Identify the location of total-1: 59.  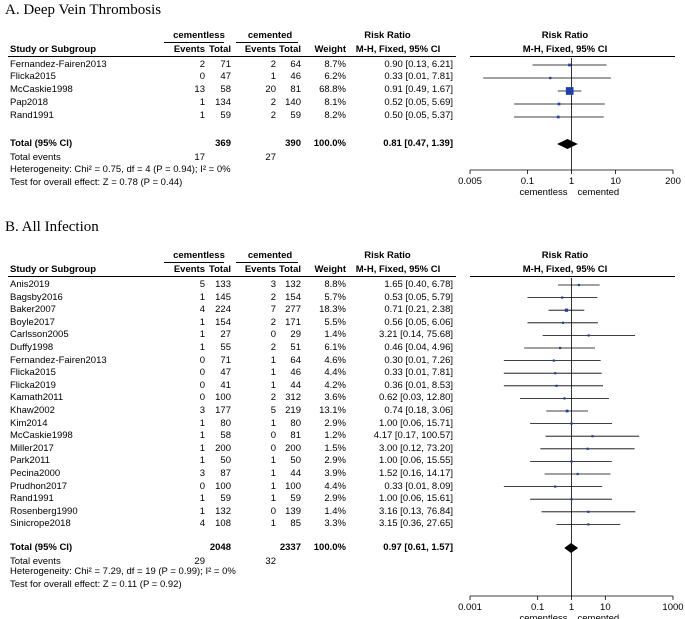
(225, 499).